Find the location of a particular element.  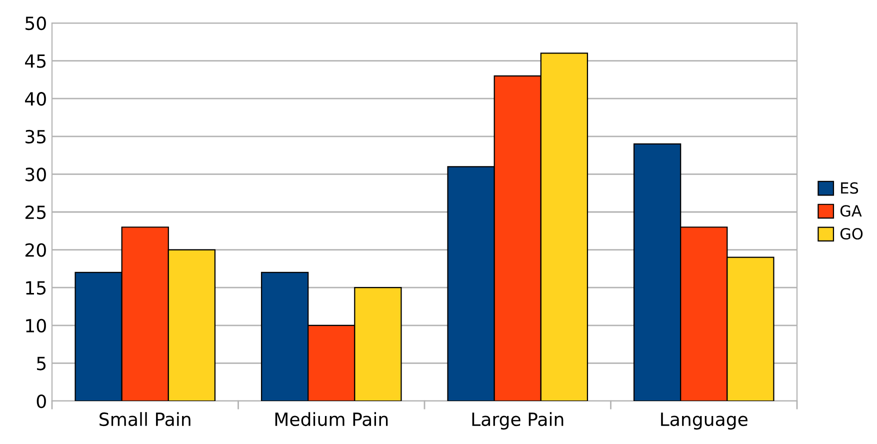

y-tick-label: 5 is located at coordinates (41, 363).